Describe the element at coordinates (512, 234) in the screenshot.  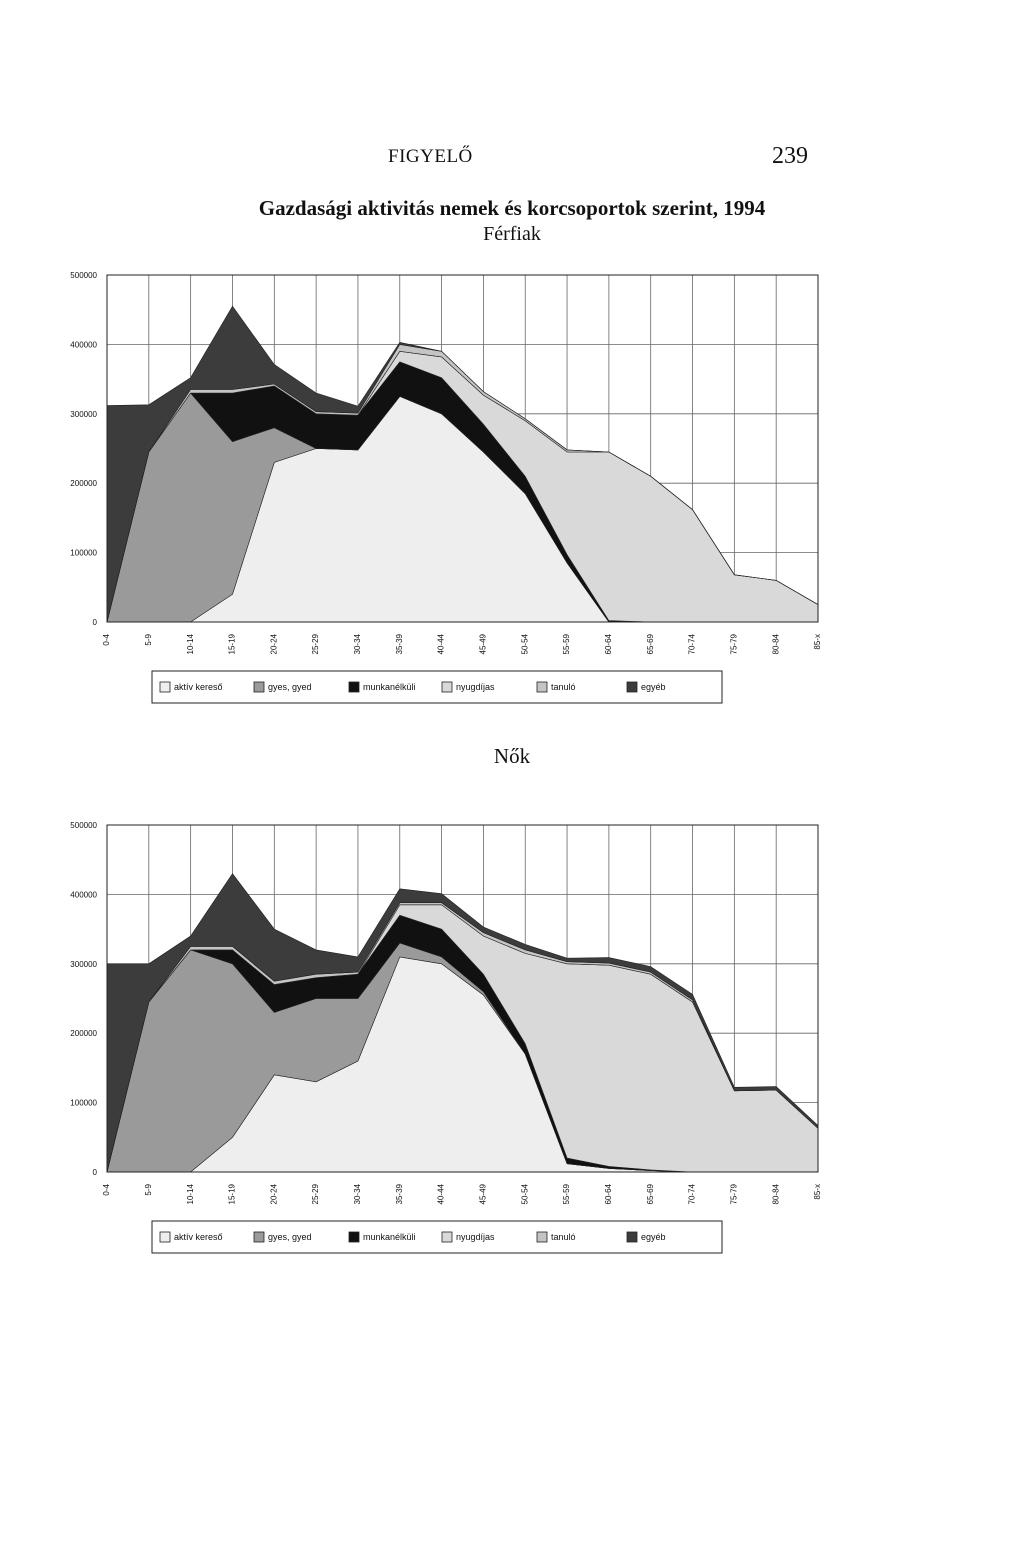
I see `chart-subtitle-men: Férfiak` at that location.